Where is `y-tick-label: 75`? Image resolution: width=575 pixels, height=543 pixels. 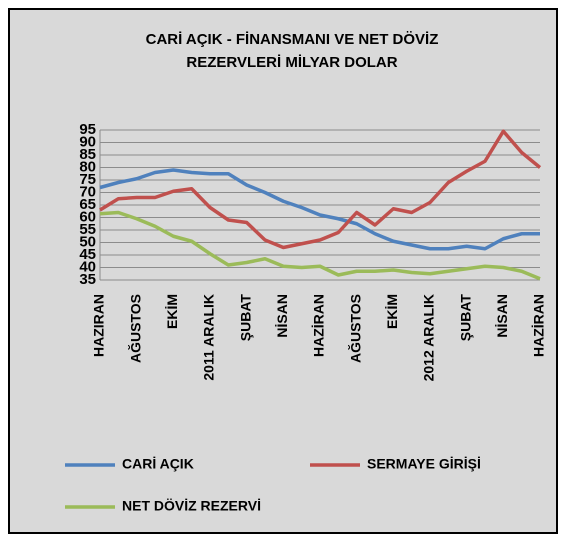
y-tick-label: 75 is located at coordinates (87, 179).